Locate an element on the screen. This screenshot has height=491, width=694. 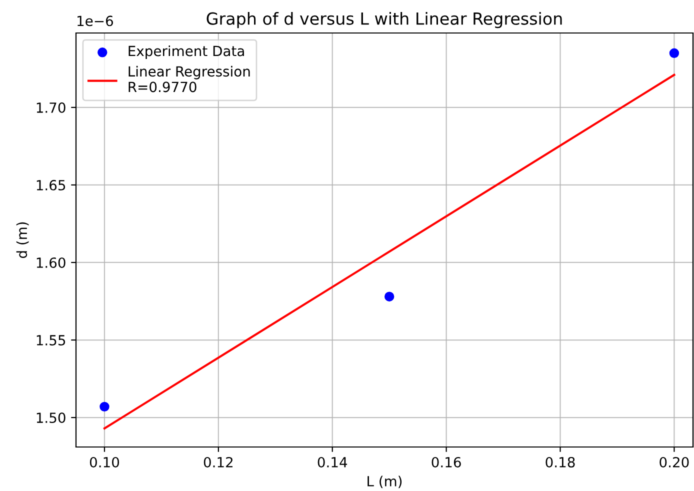
y-axis-title: d (m) is located at coordinates (22, 240).